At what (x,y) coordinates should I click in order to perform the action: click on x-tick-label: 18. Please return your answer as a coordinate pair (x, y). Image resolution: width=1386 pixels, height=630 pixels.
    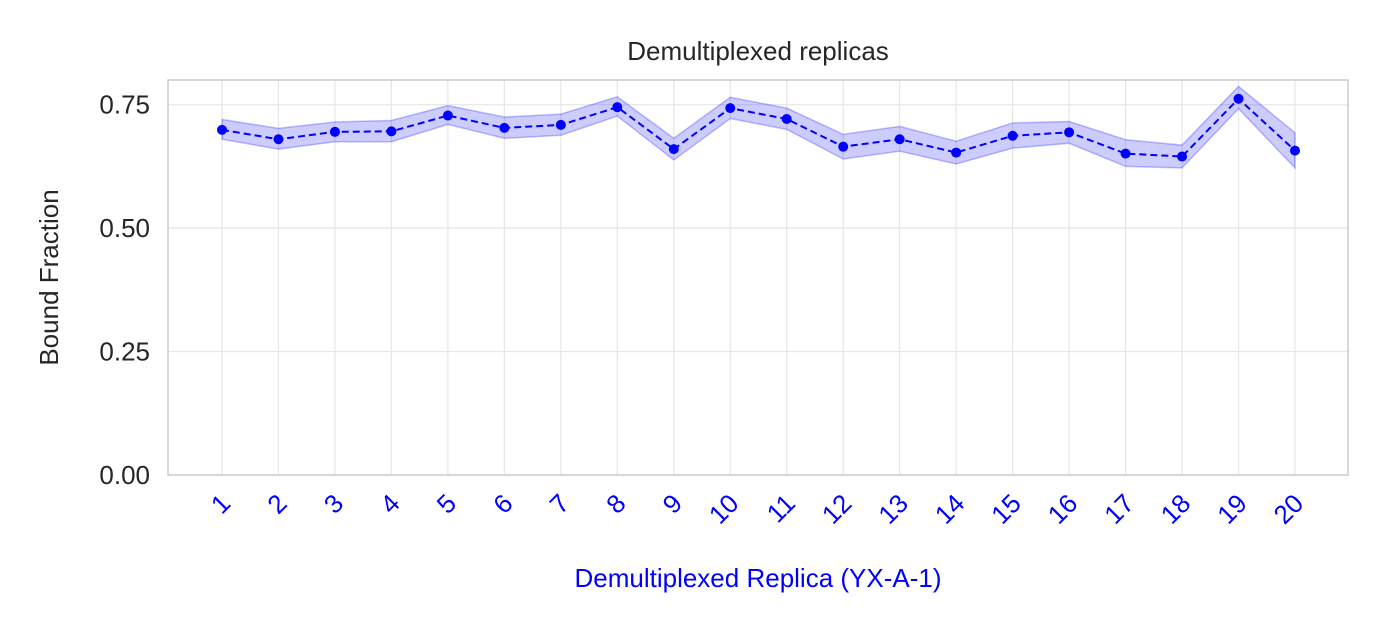
    Looking at the image, I should click on (1176, 509).